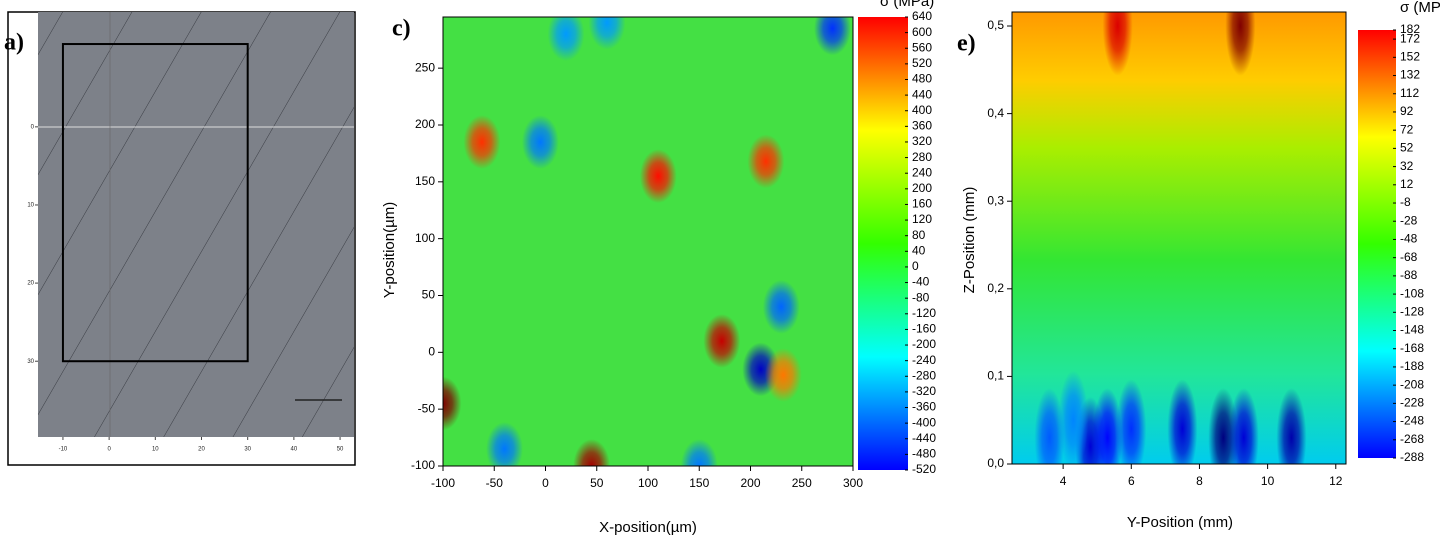 This screenshot has height=543, width=1440. I want to click on colorbar-tick-label: -360, so click(924, 407).